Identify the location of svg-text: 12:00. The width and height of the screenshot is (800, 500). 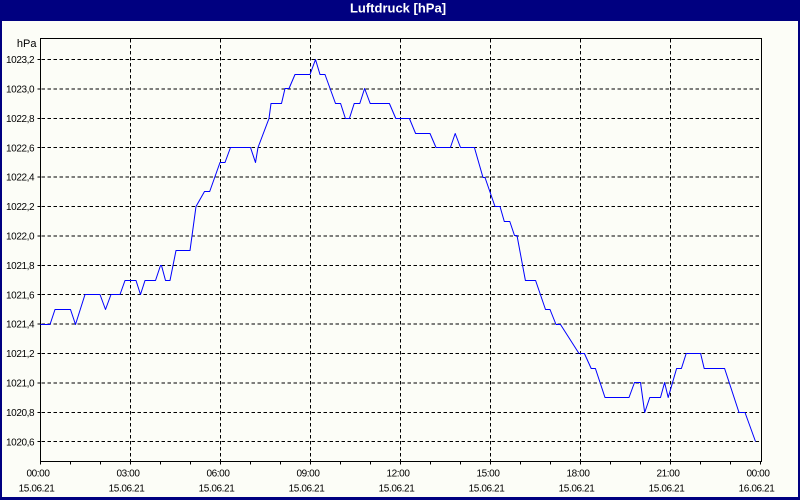
(398, 474).